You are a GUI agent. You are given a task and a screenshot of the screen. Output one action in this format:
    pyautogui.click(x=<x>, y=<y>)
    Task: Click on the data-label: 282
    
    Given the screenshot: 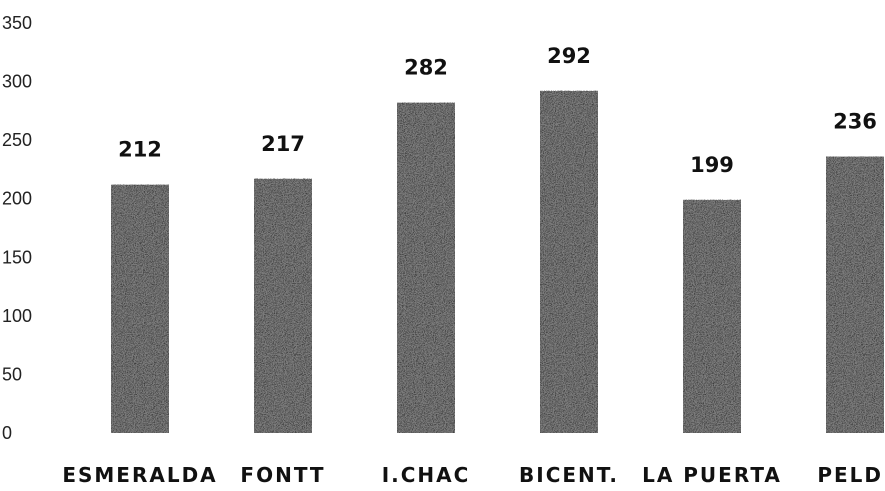 What is the action you would take?
    pyautogui.click(x=426, y=68)
    